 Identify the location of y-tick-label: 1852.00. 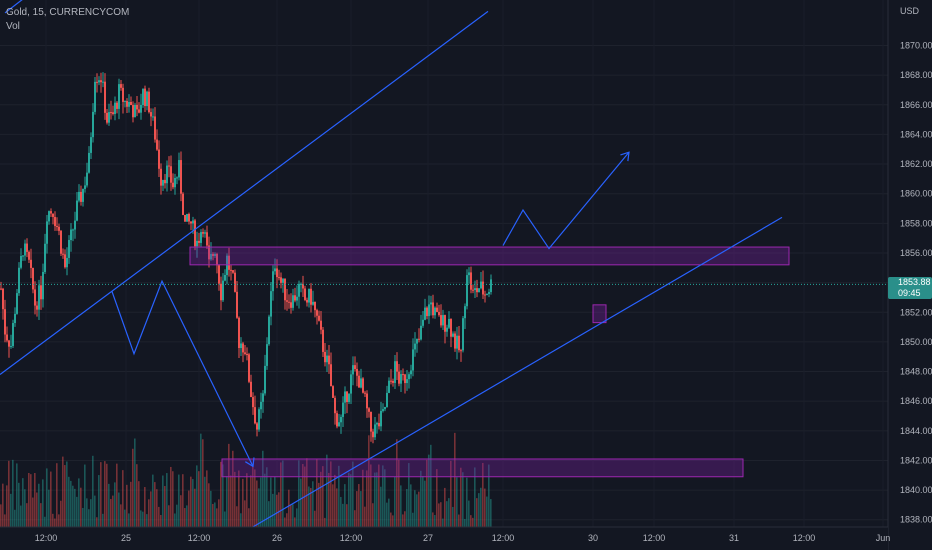
(916, 312).